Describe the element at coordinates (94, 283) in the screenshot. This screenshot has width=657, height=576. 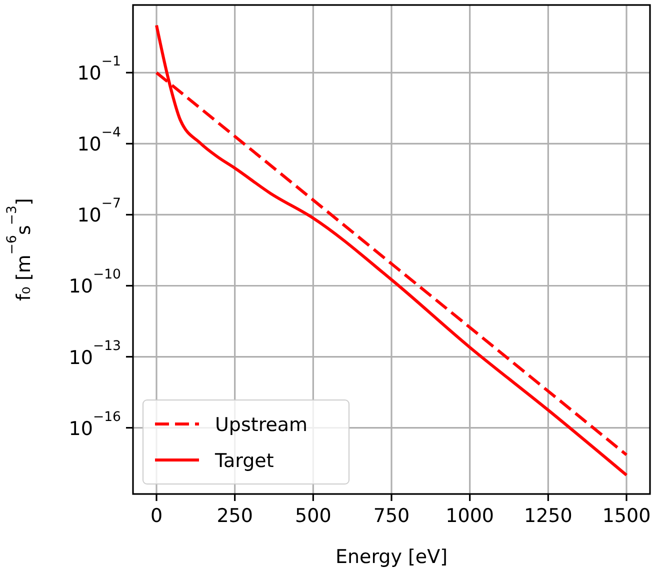
I see `y-tick-label: 10$^{−10}$` at that location.